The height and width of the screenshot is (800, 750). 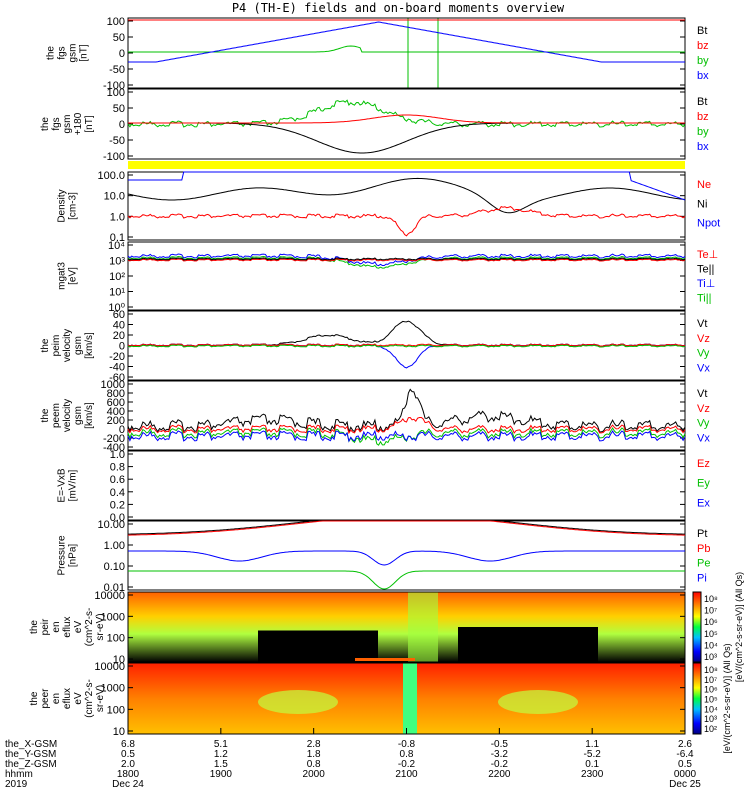 What do you see at coordinates (221, 764) in the screenshot?
I see `x-axis-value: 1.5` at bounding box center [221, 764].